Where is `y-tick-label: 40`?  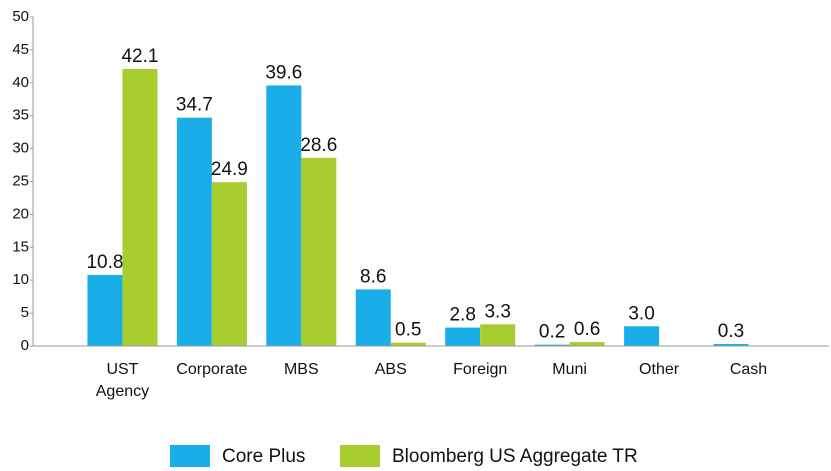
y-tick-label: 40 is located at coordinates (20, 82).